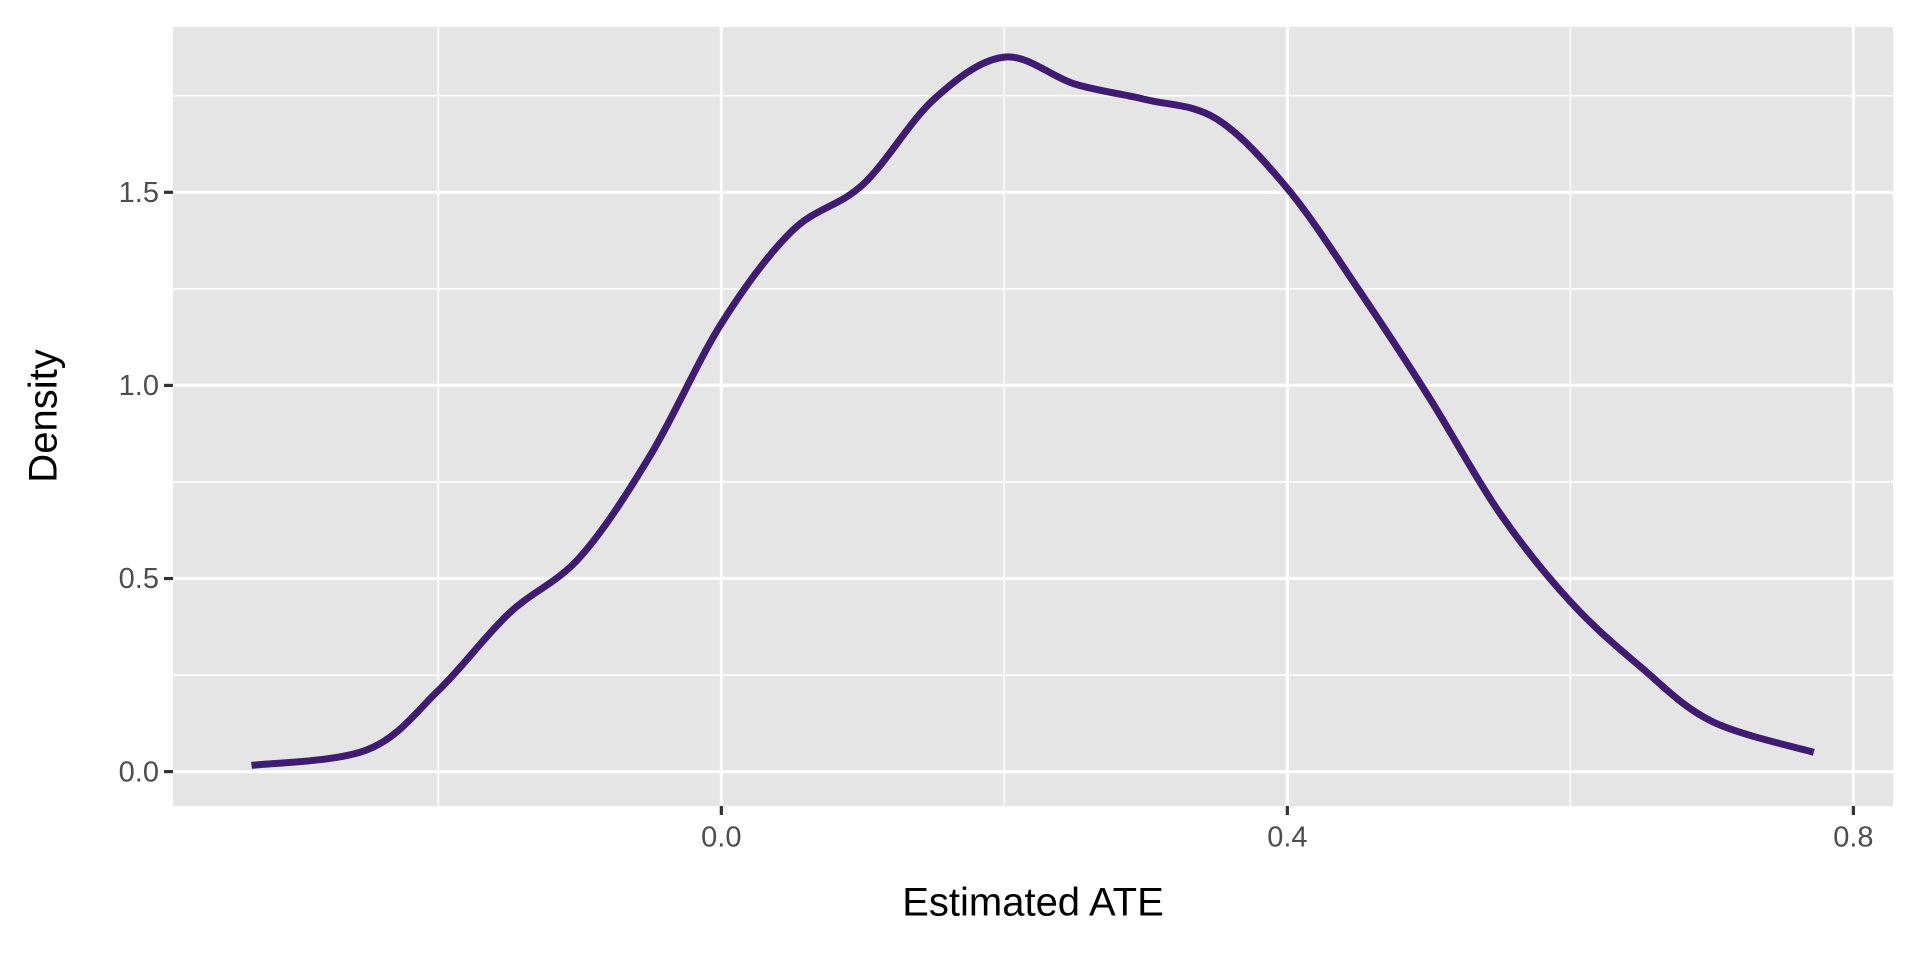  What do you see at coordinates (1287, 838) in the screenshot?
I see `x-tick-label: 0.4` at bounding box center [1287, 838].